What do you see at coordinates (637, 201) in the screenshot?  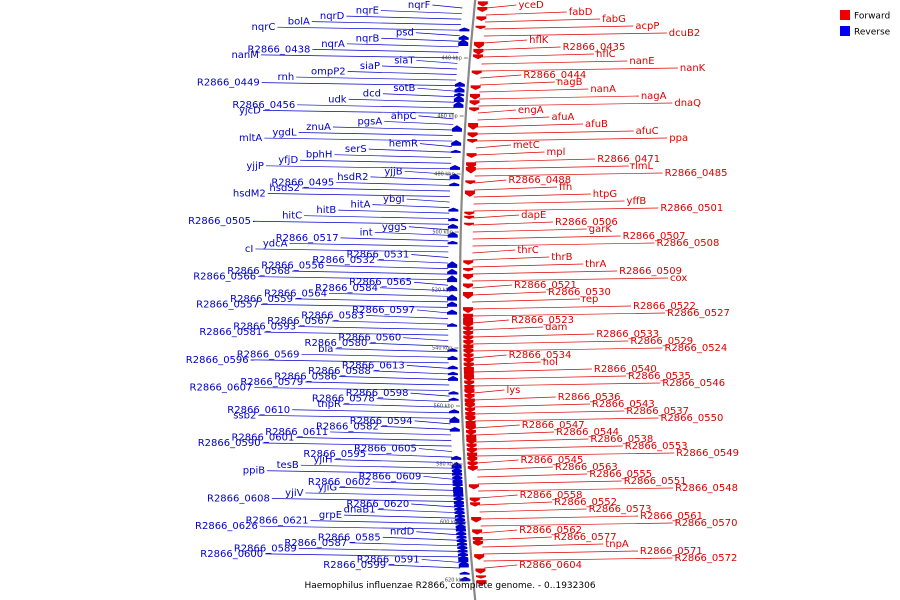 I see `gene-label: yffB` at bounding box center [637, 201].